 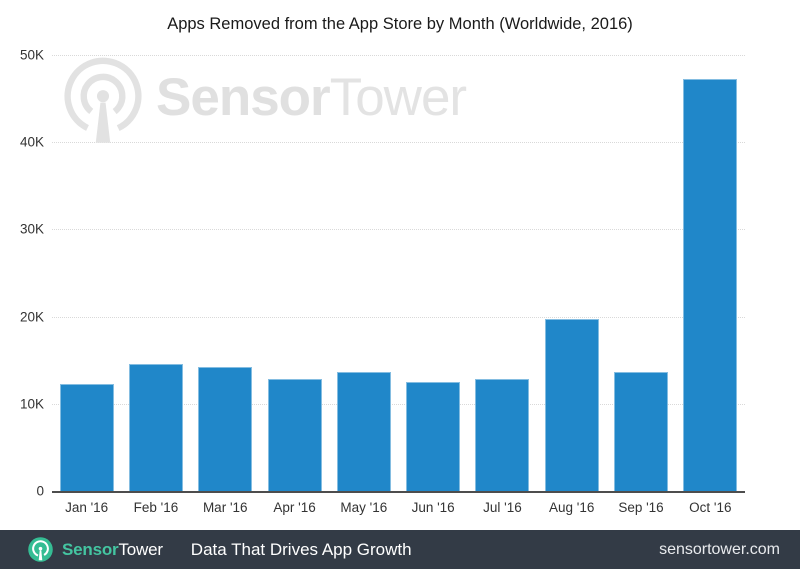 What do you see at coordinates (31, 229) in the screenshot?
I see `y-tick-label: 30K` at bounding box center [31, 229].